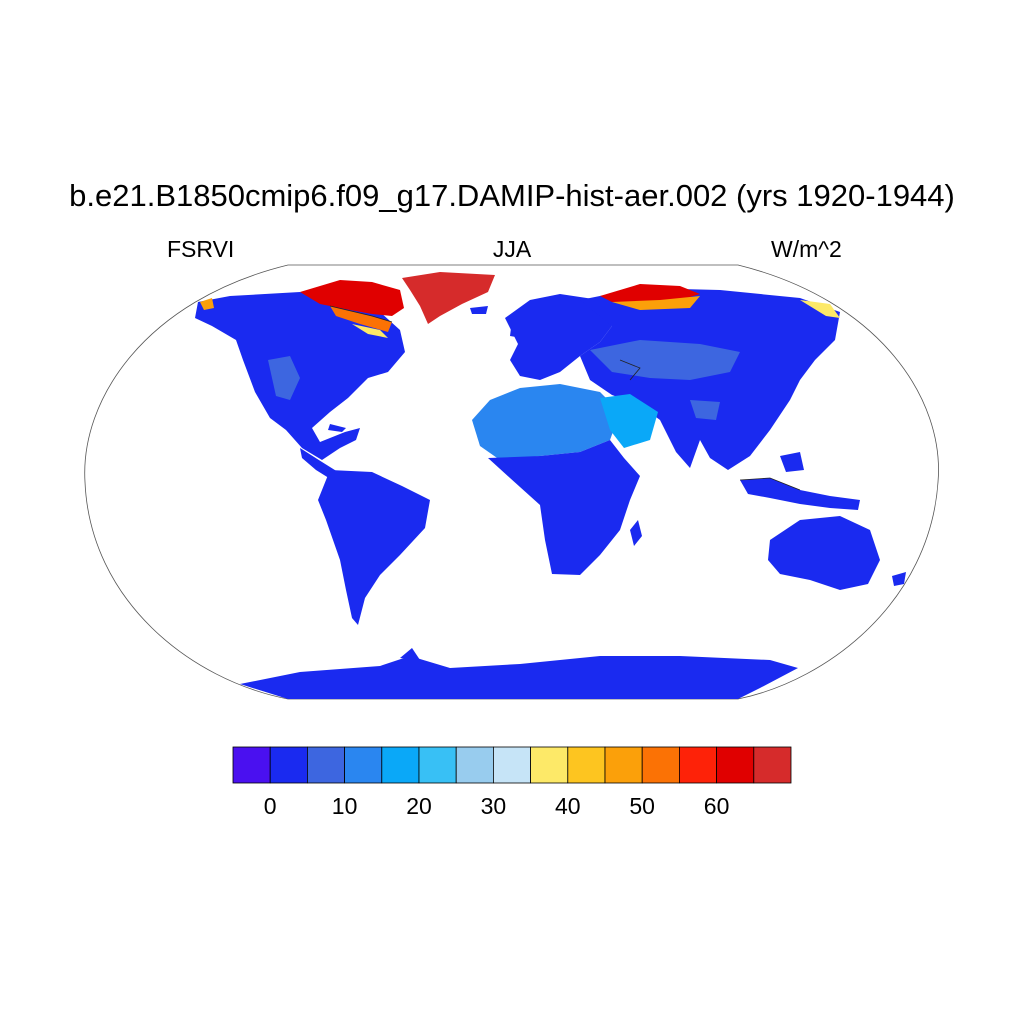 The image size is (1024, 1024). Describe the element at coordinates (629, 421) in the screenshot. I see `arabia` at that location.